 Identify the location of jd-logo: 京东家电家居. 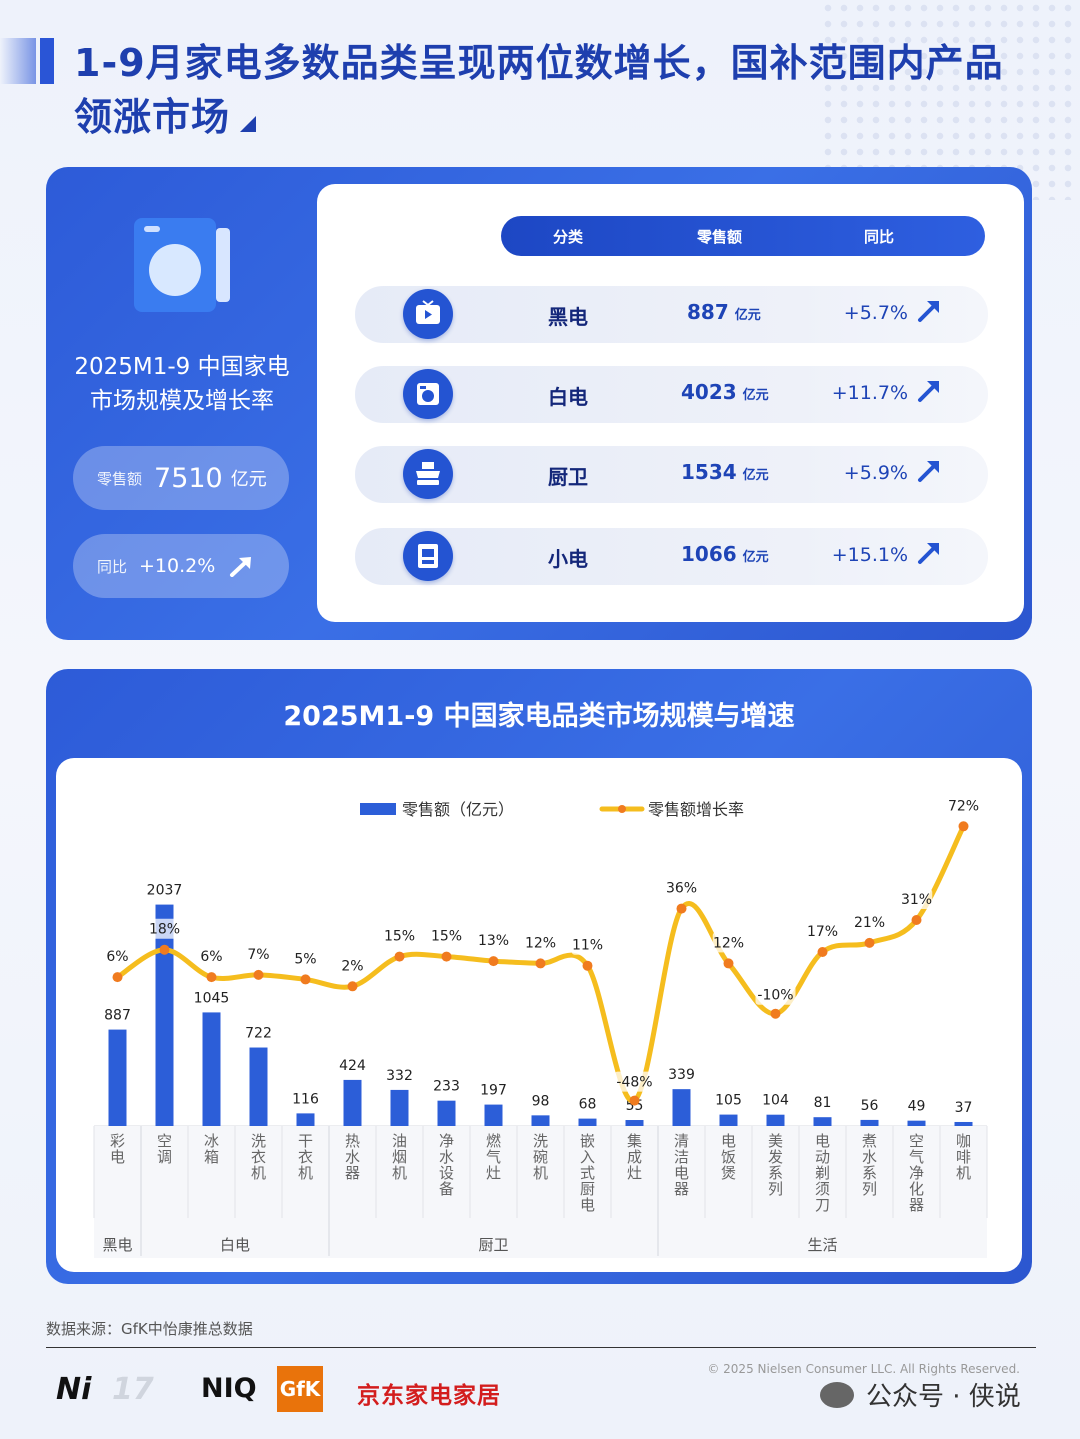
(429, 1396).